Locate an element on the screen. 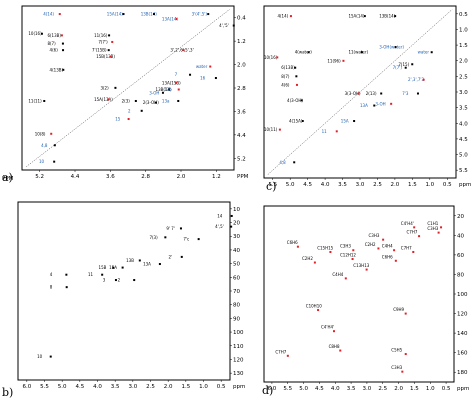 This screenshot has height=400, width=474. peak-label: C4H4 is located at coordinates (337, 274).